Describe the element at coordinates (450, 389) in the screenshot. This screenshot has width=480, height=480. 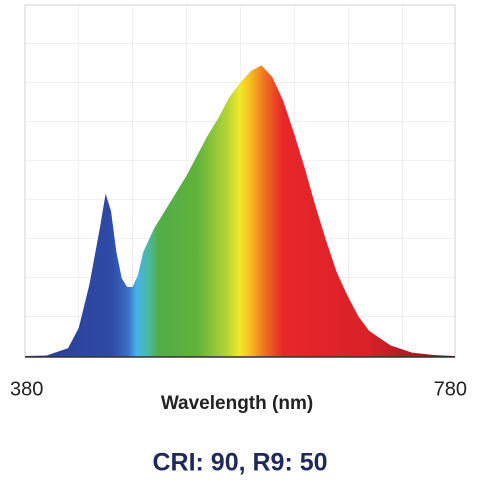
I see `x-tick-label: 780` at that location.